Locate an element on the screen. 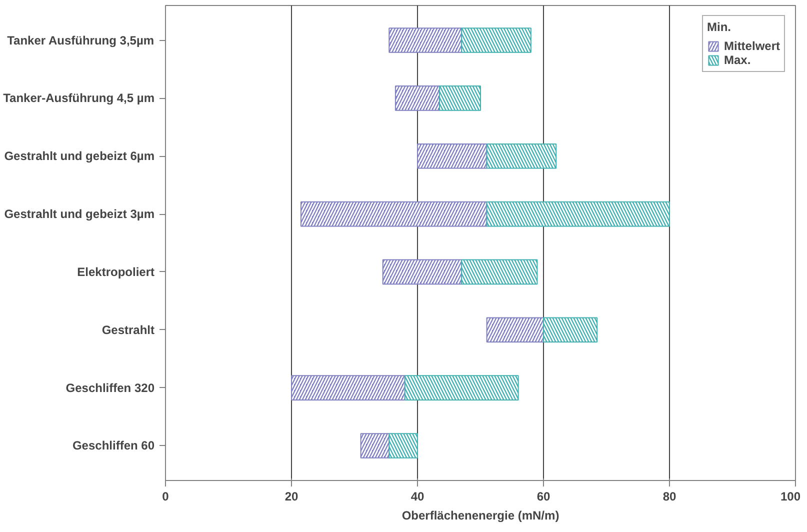 Image resolution: width=807 pixels, height=532 pixels. x-tick-label: 80 is located at coordinates (669, 497).